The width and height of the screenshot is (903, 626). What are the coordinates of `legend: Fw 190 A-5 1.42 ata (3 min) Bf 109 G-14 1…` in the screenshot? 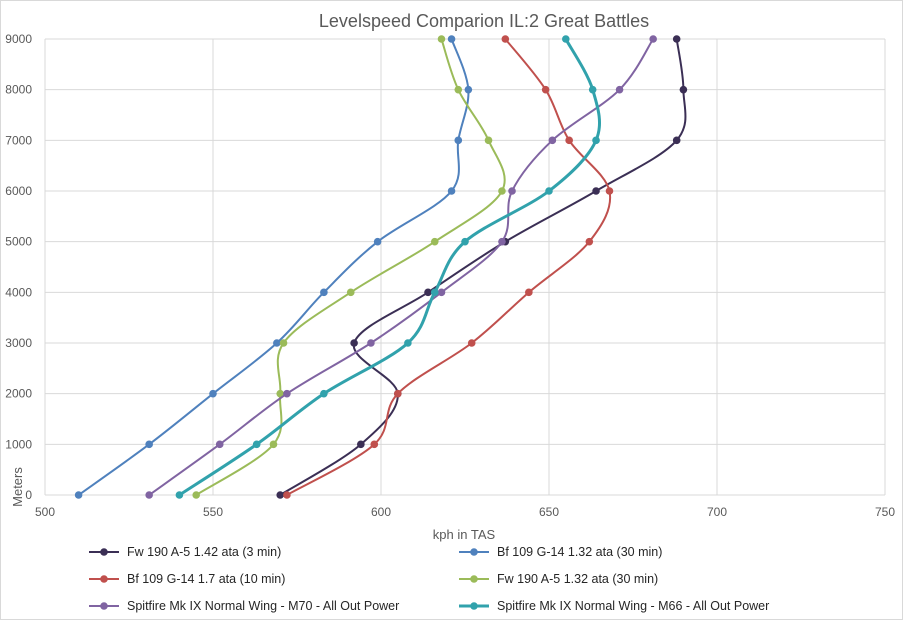 It's located at (429, 579).